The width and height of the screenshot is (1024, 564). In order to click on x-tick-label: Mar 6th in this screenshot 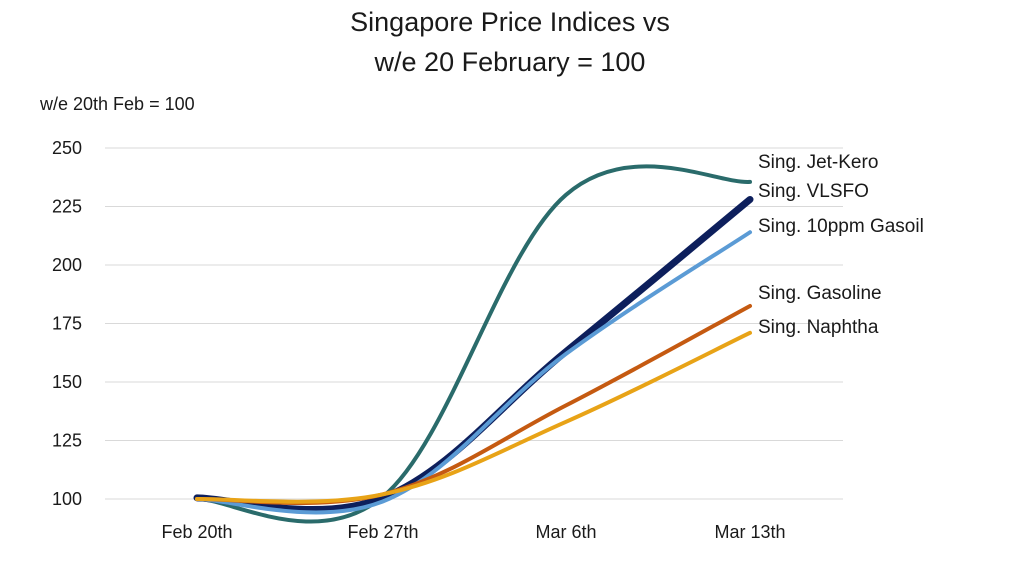, I will do `click(565, 532)`.